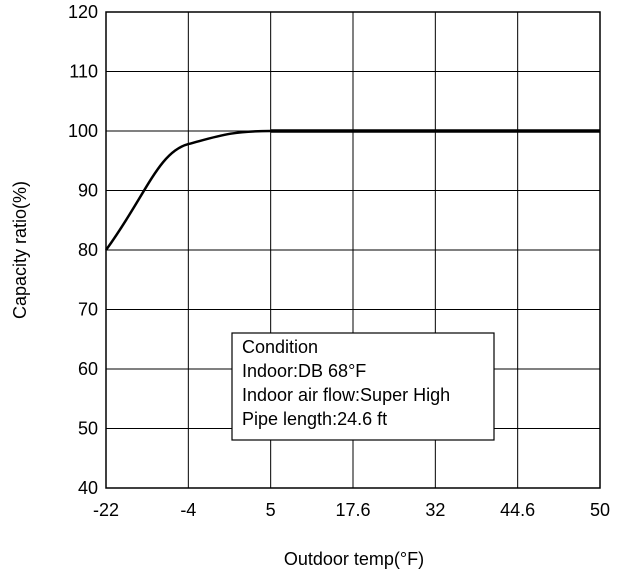  What do you see at coordinates (88, 250) in the screenshot?
I see `y-tick-label: 80` at bounding box center [88, 250].